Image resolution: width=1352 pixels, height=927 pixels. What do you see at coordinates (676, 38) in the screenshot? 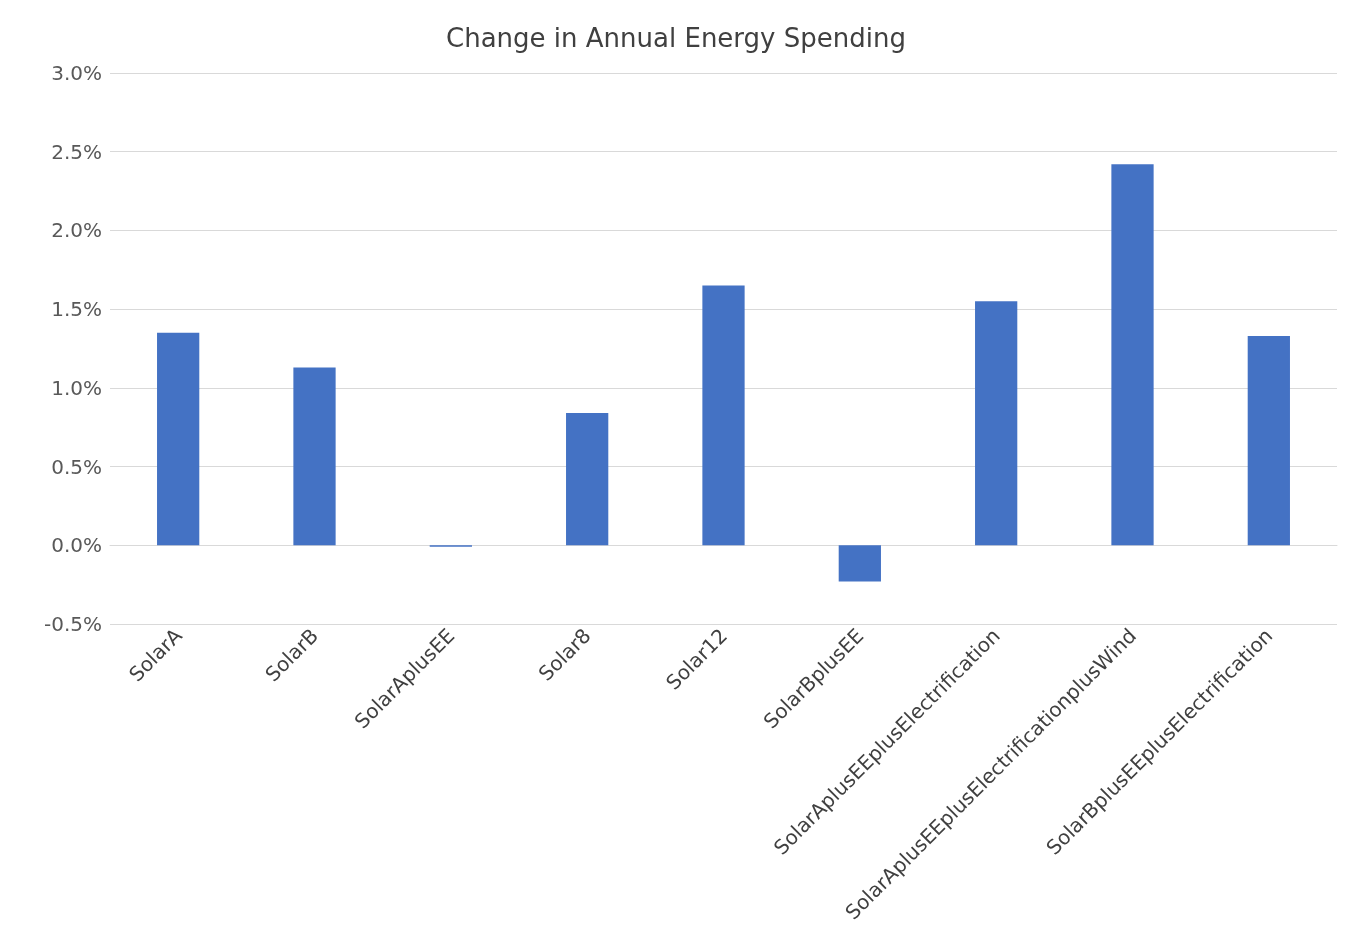
I see `chart-title: Change in Annual Energy Spending` at bounding box center [676, 38].